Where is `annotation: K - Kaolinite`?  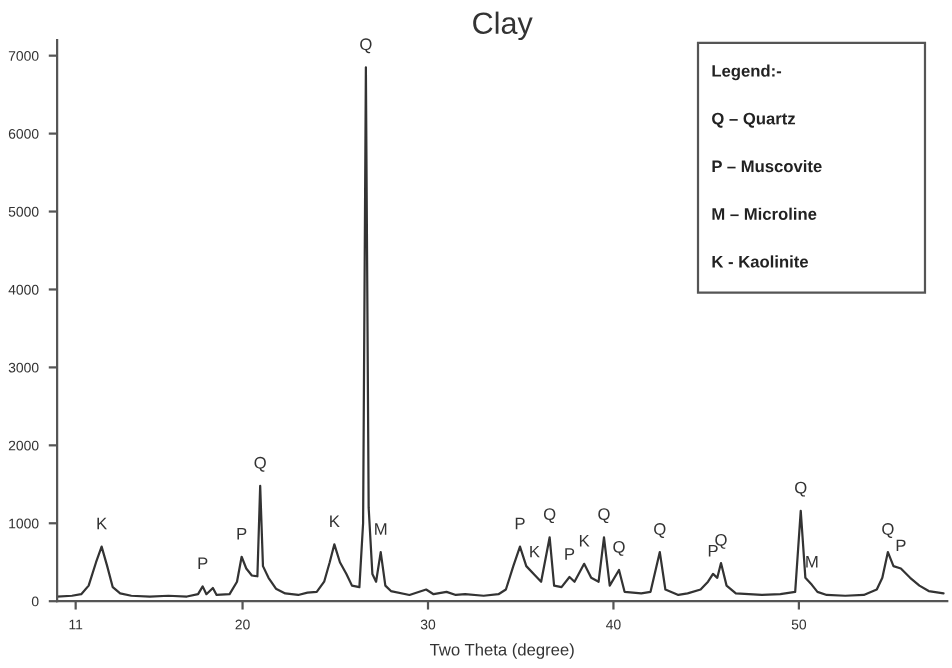 annotation: K - Kaolinite is located at coordinates (760, 261).